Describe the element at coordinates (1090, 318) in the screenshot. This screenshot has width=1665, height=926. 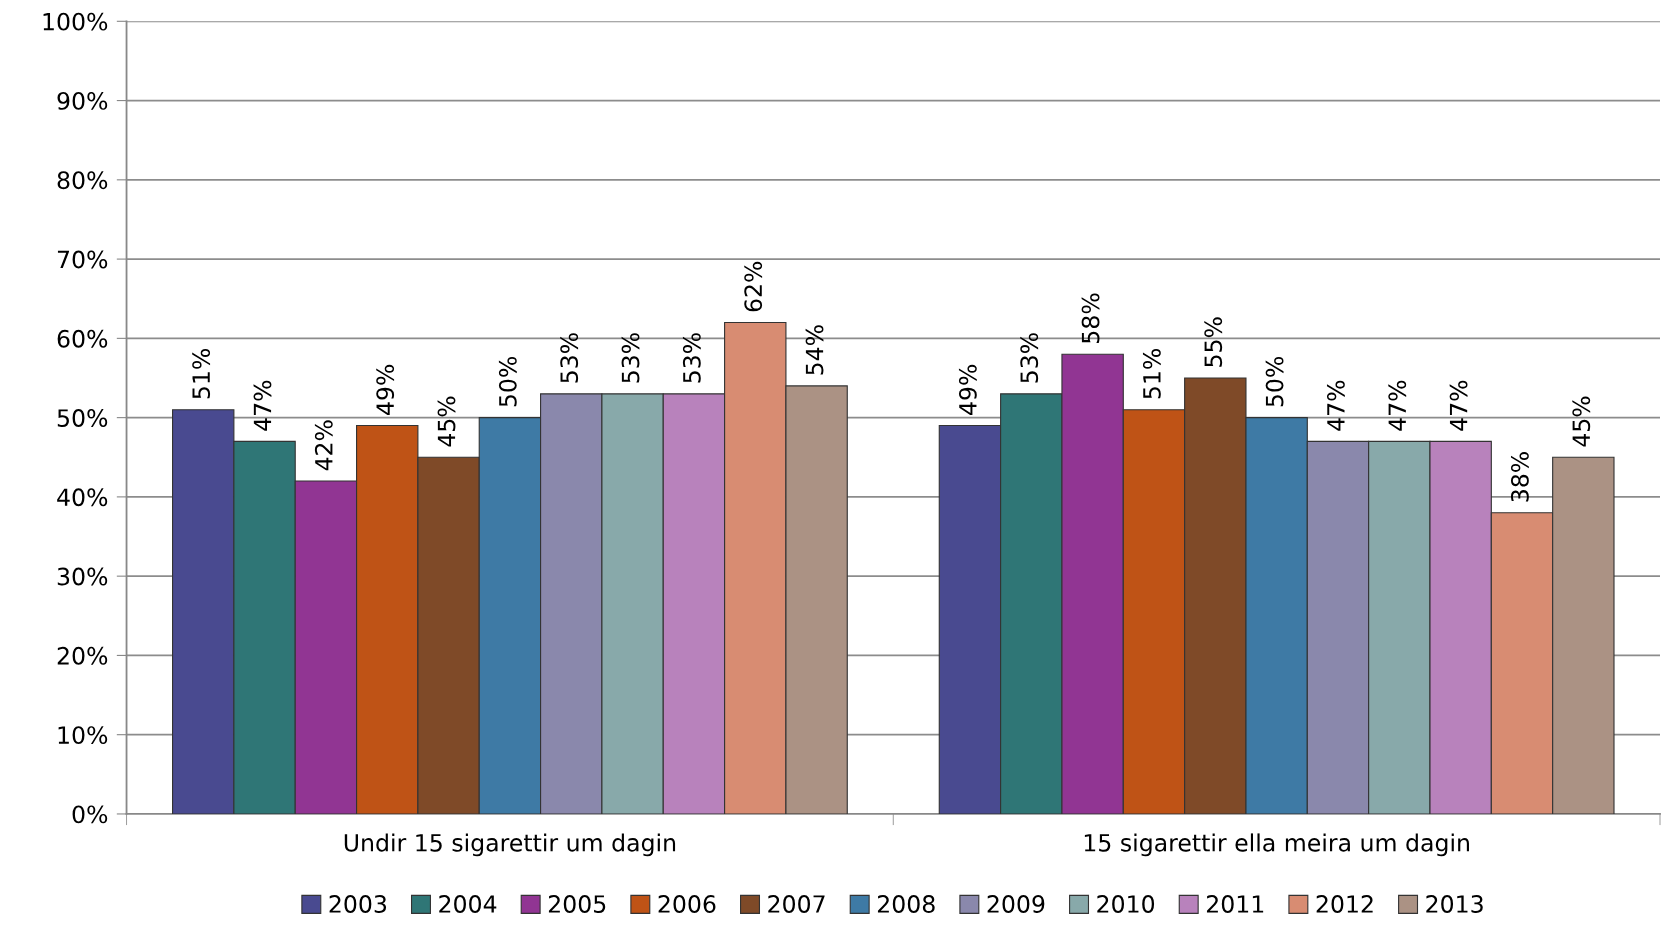
I see `data-label: 58%` at that location.